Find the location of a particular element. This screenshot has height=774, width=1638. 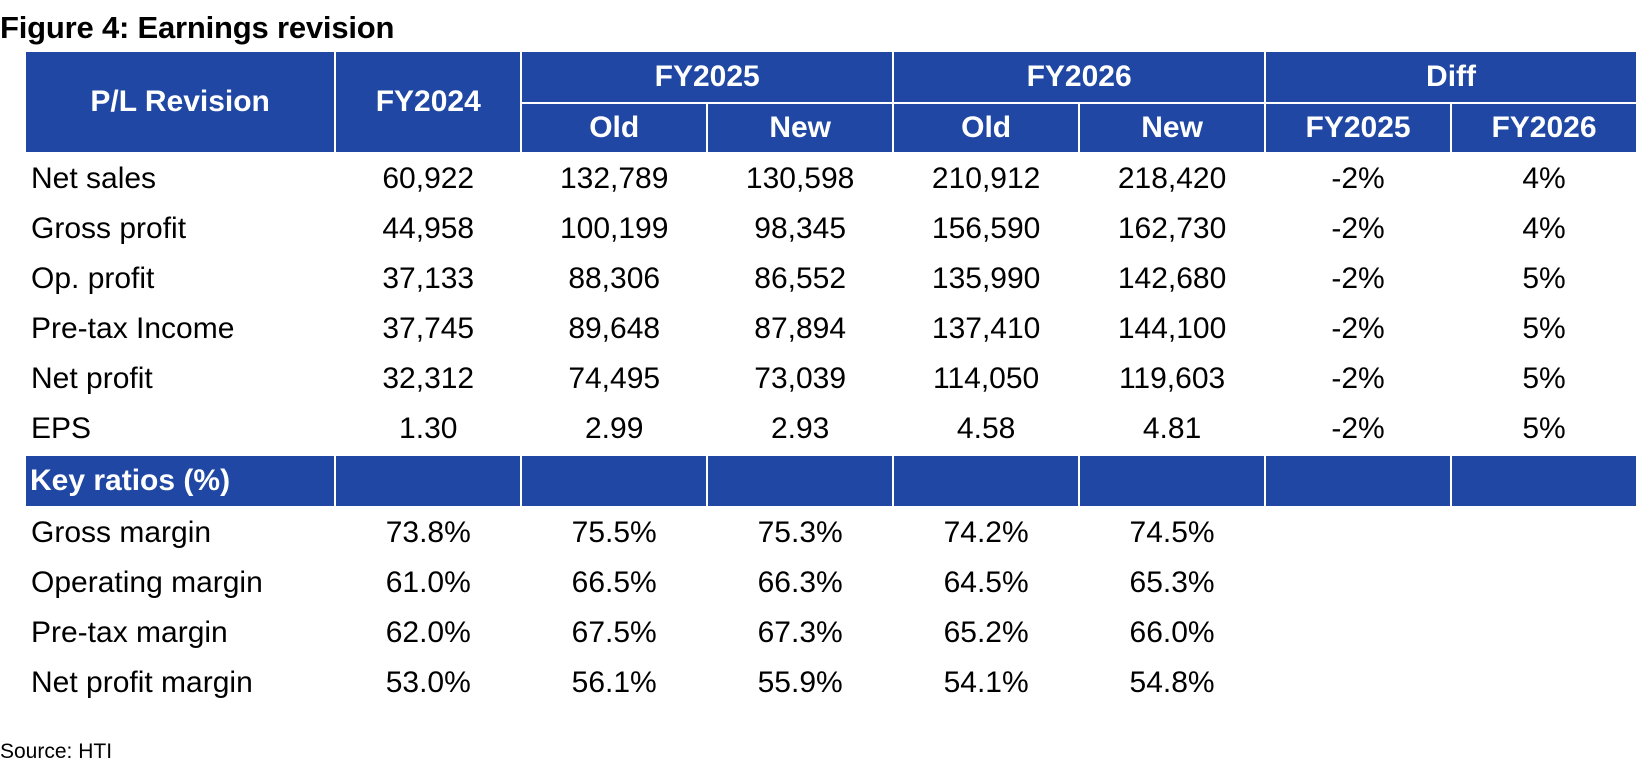

row-label: Net profit is located at coordinates (92, 378).